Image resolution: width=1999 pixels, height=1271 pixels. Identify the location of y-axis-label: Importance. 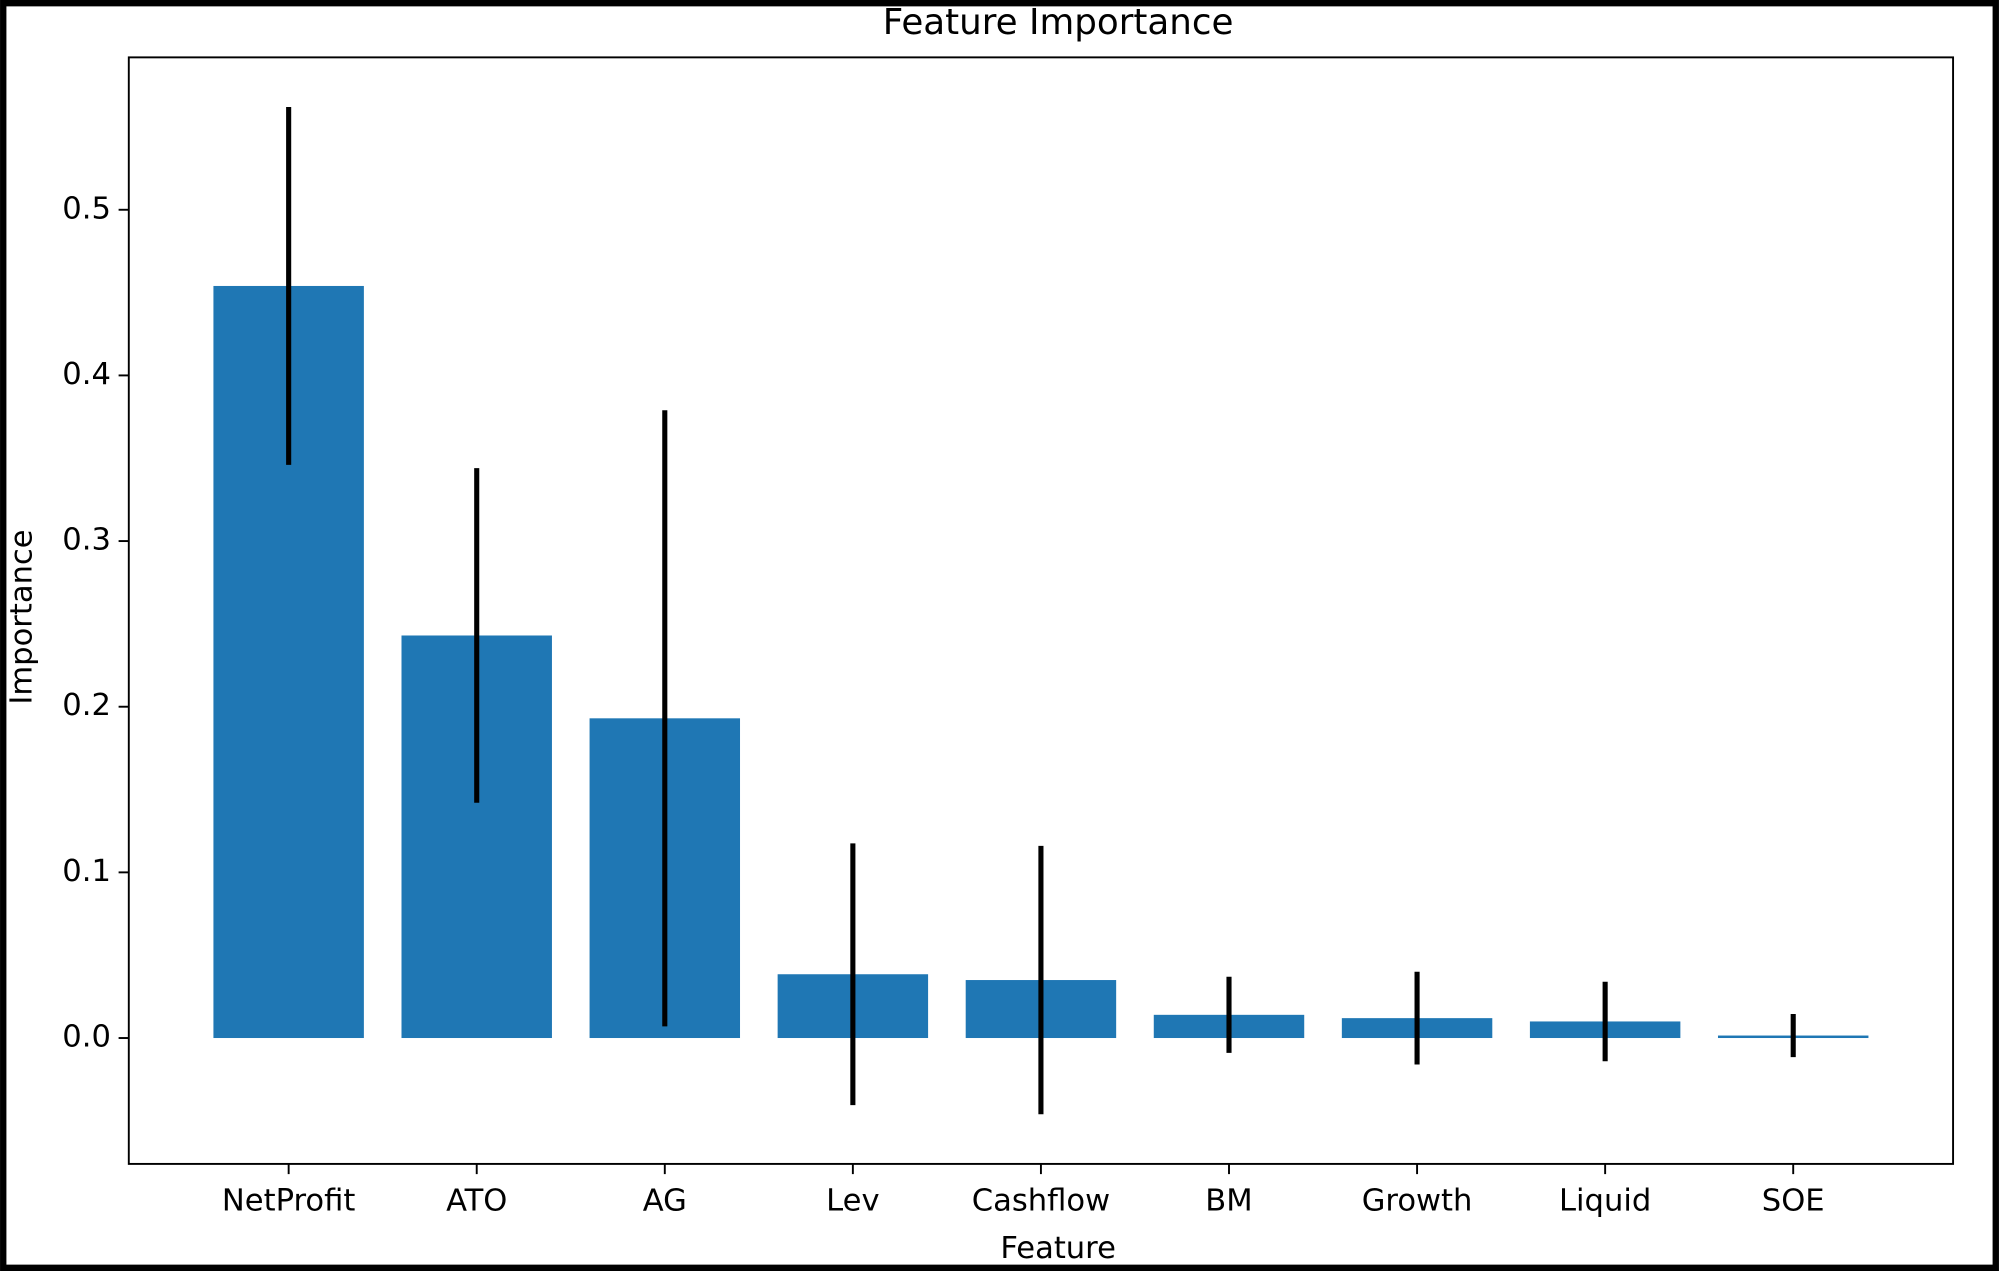
(21, 616).